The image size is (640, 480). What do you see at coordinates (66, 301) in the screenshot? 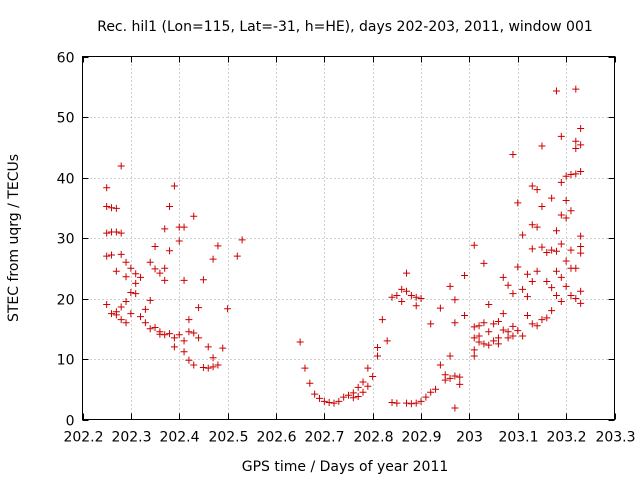
I see `y-tick-label: 20` at bounding box center [66, 301].